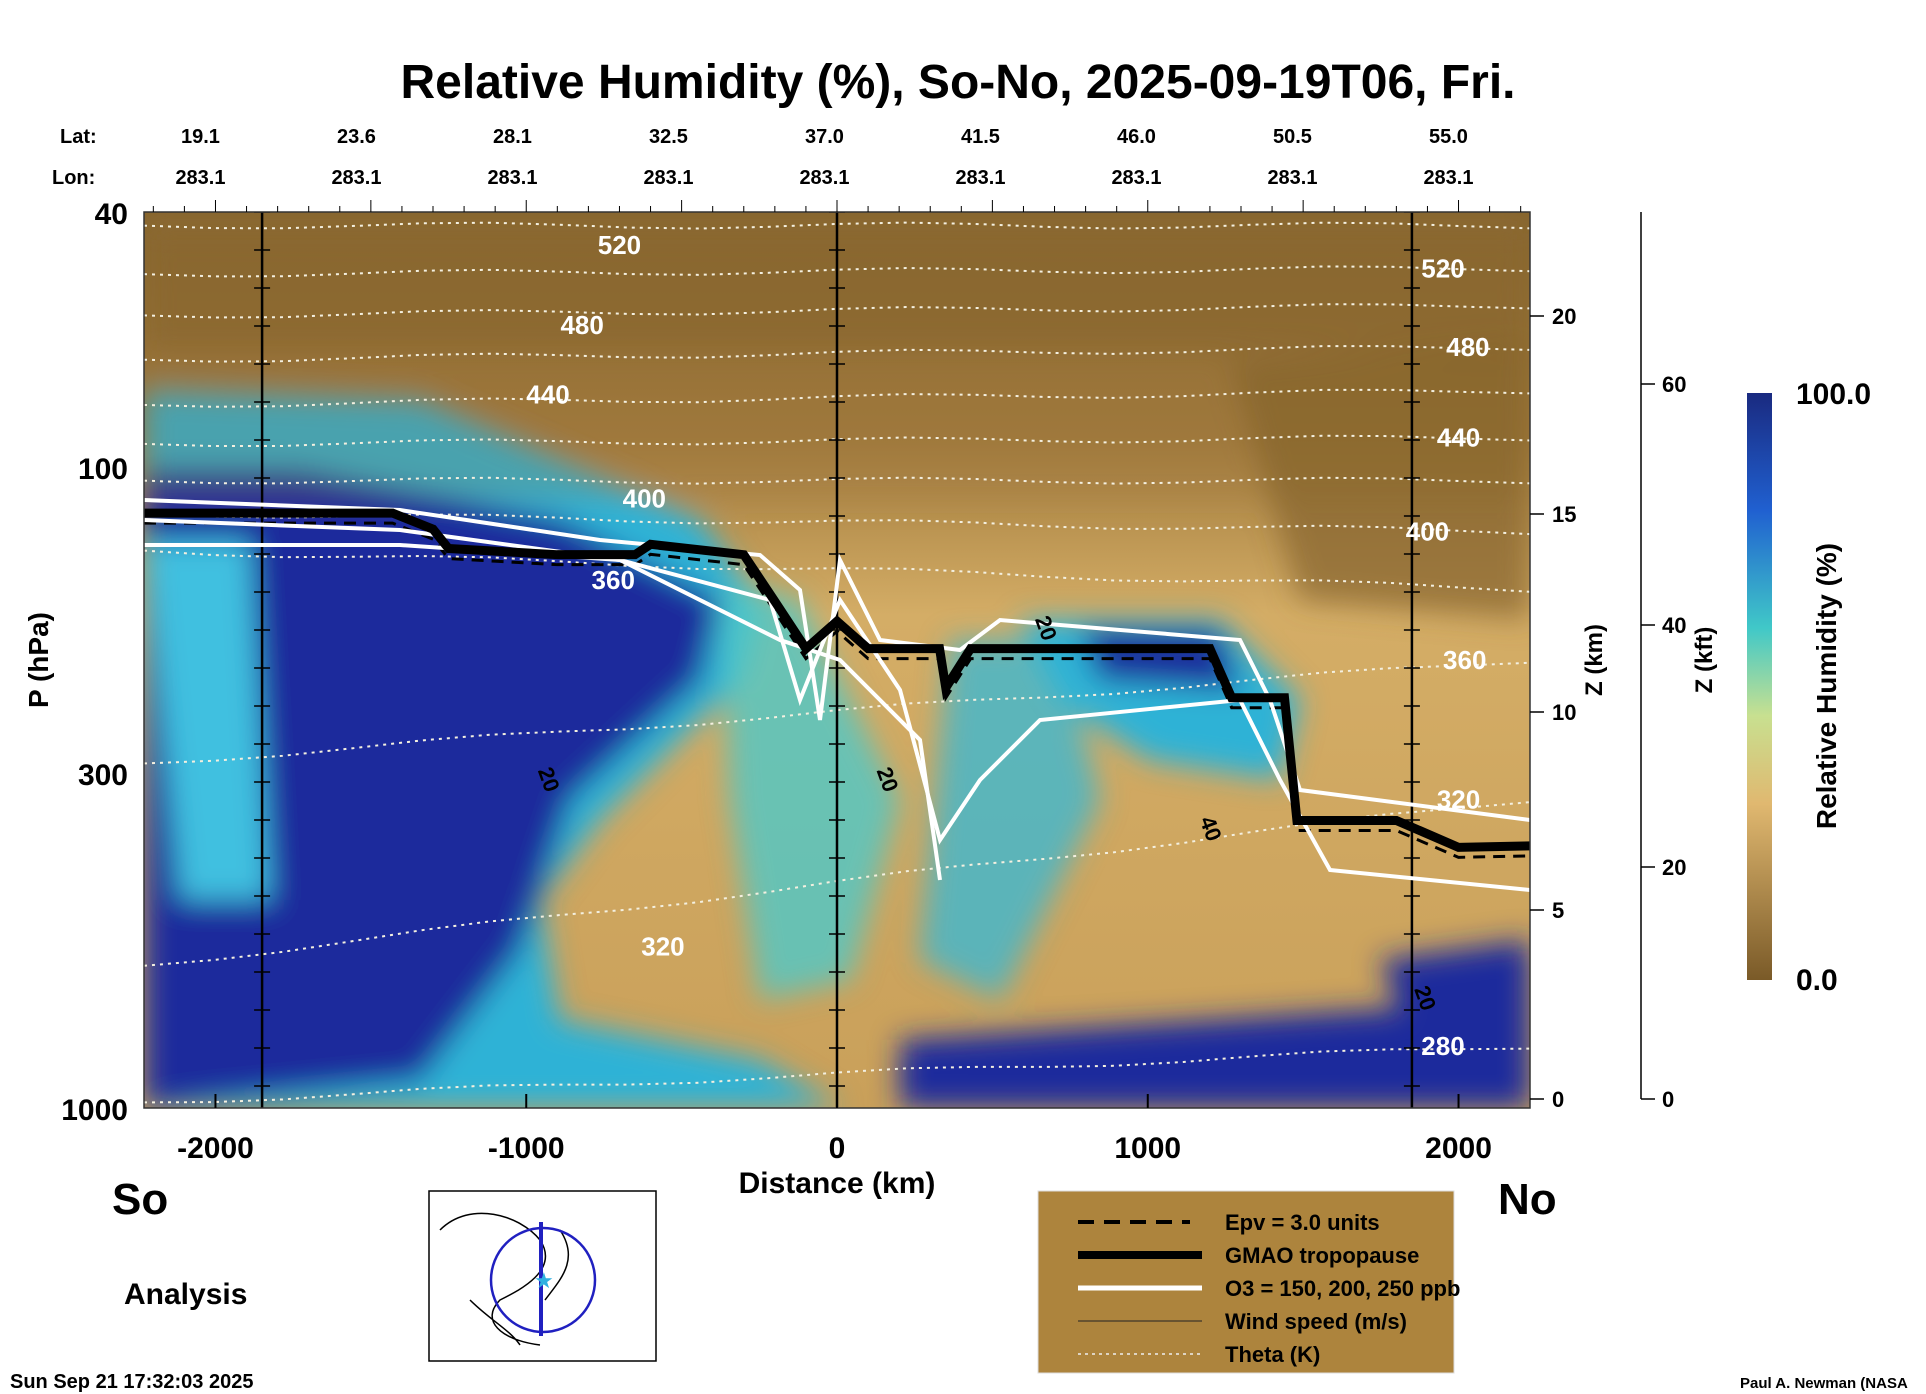 The image size is (1926, 1394). Describe the element at coordinates (103, 469) in the screenshot. I see `y-tick-label: 100` at that location.